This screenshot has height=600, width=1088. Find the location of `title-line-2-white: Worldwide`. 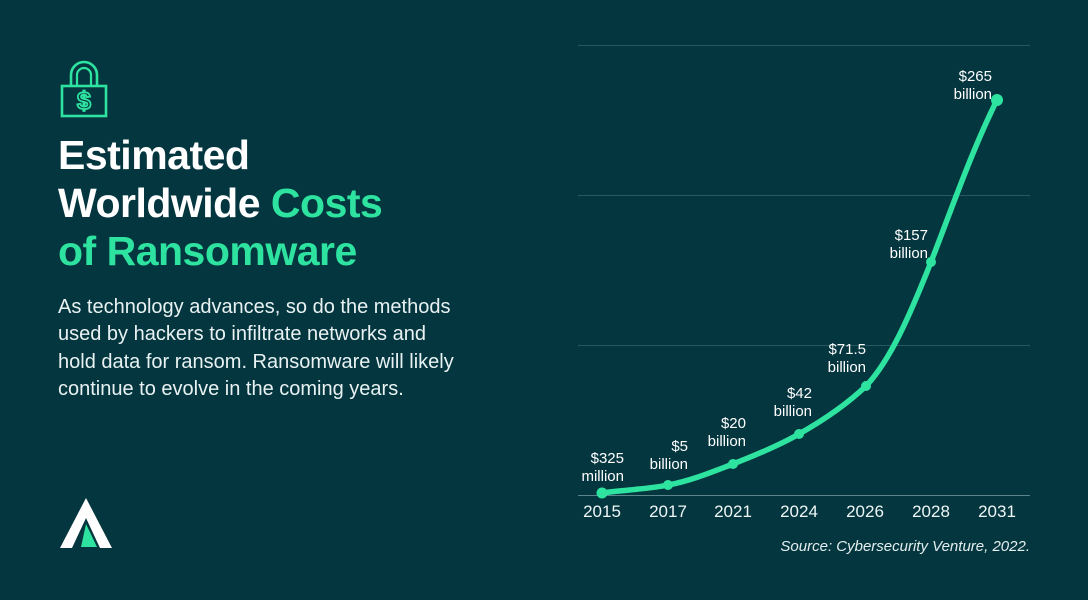

title-line-2-white: Worldwide is located at coordinates (164, 202).